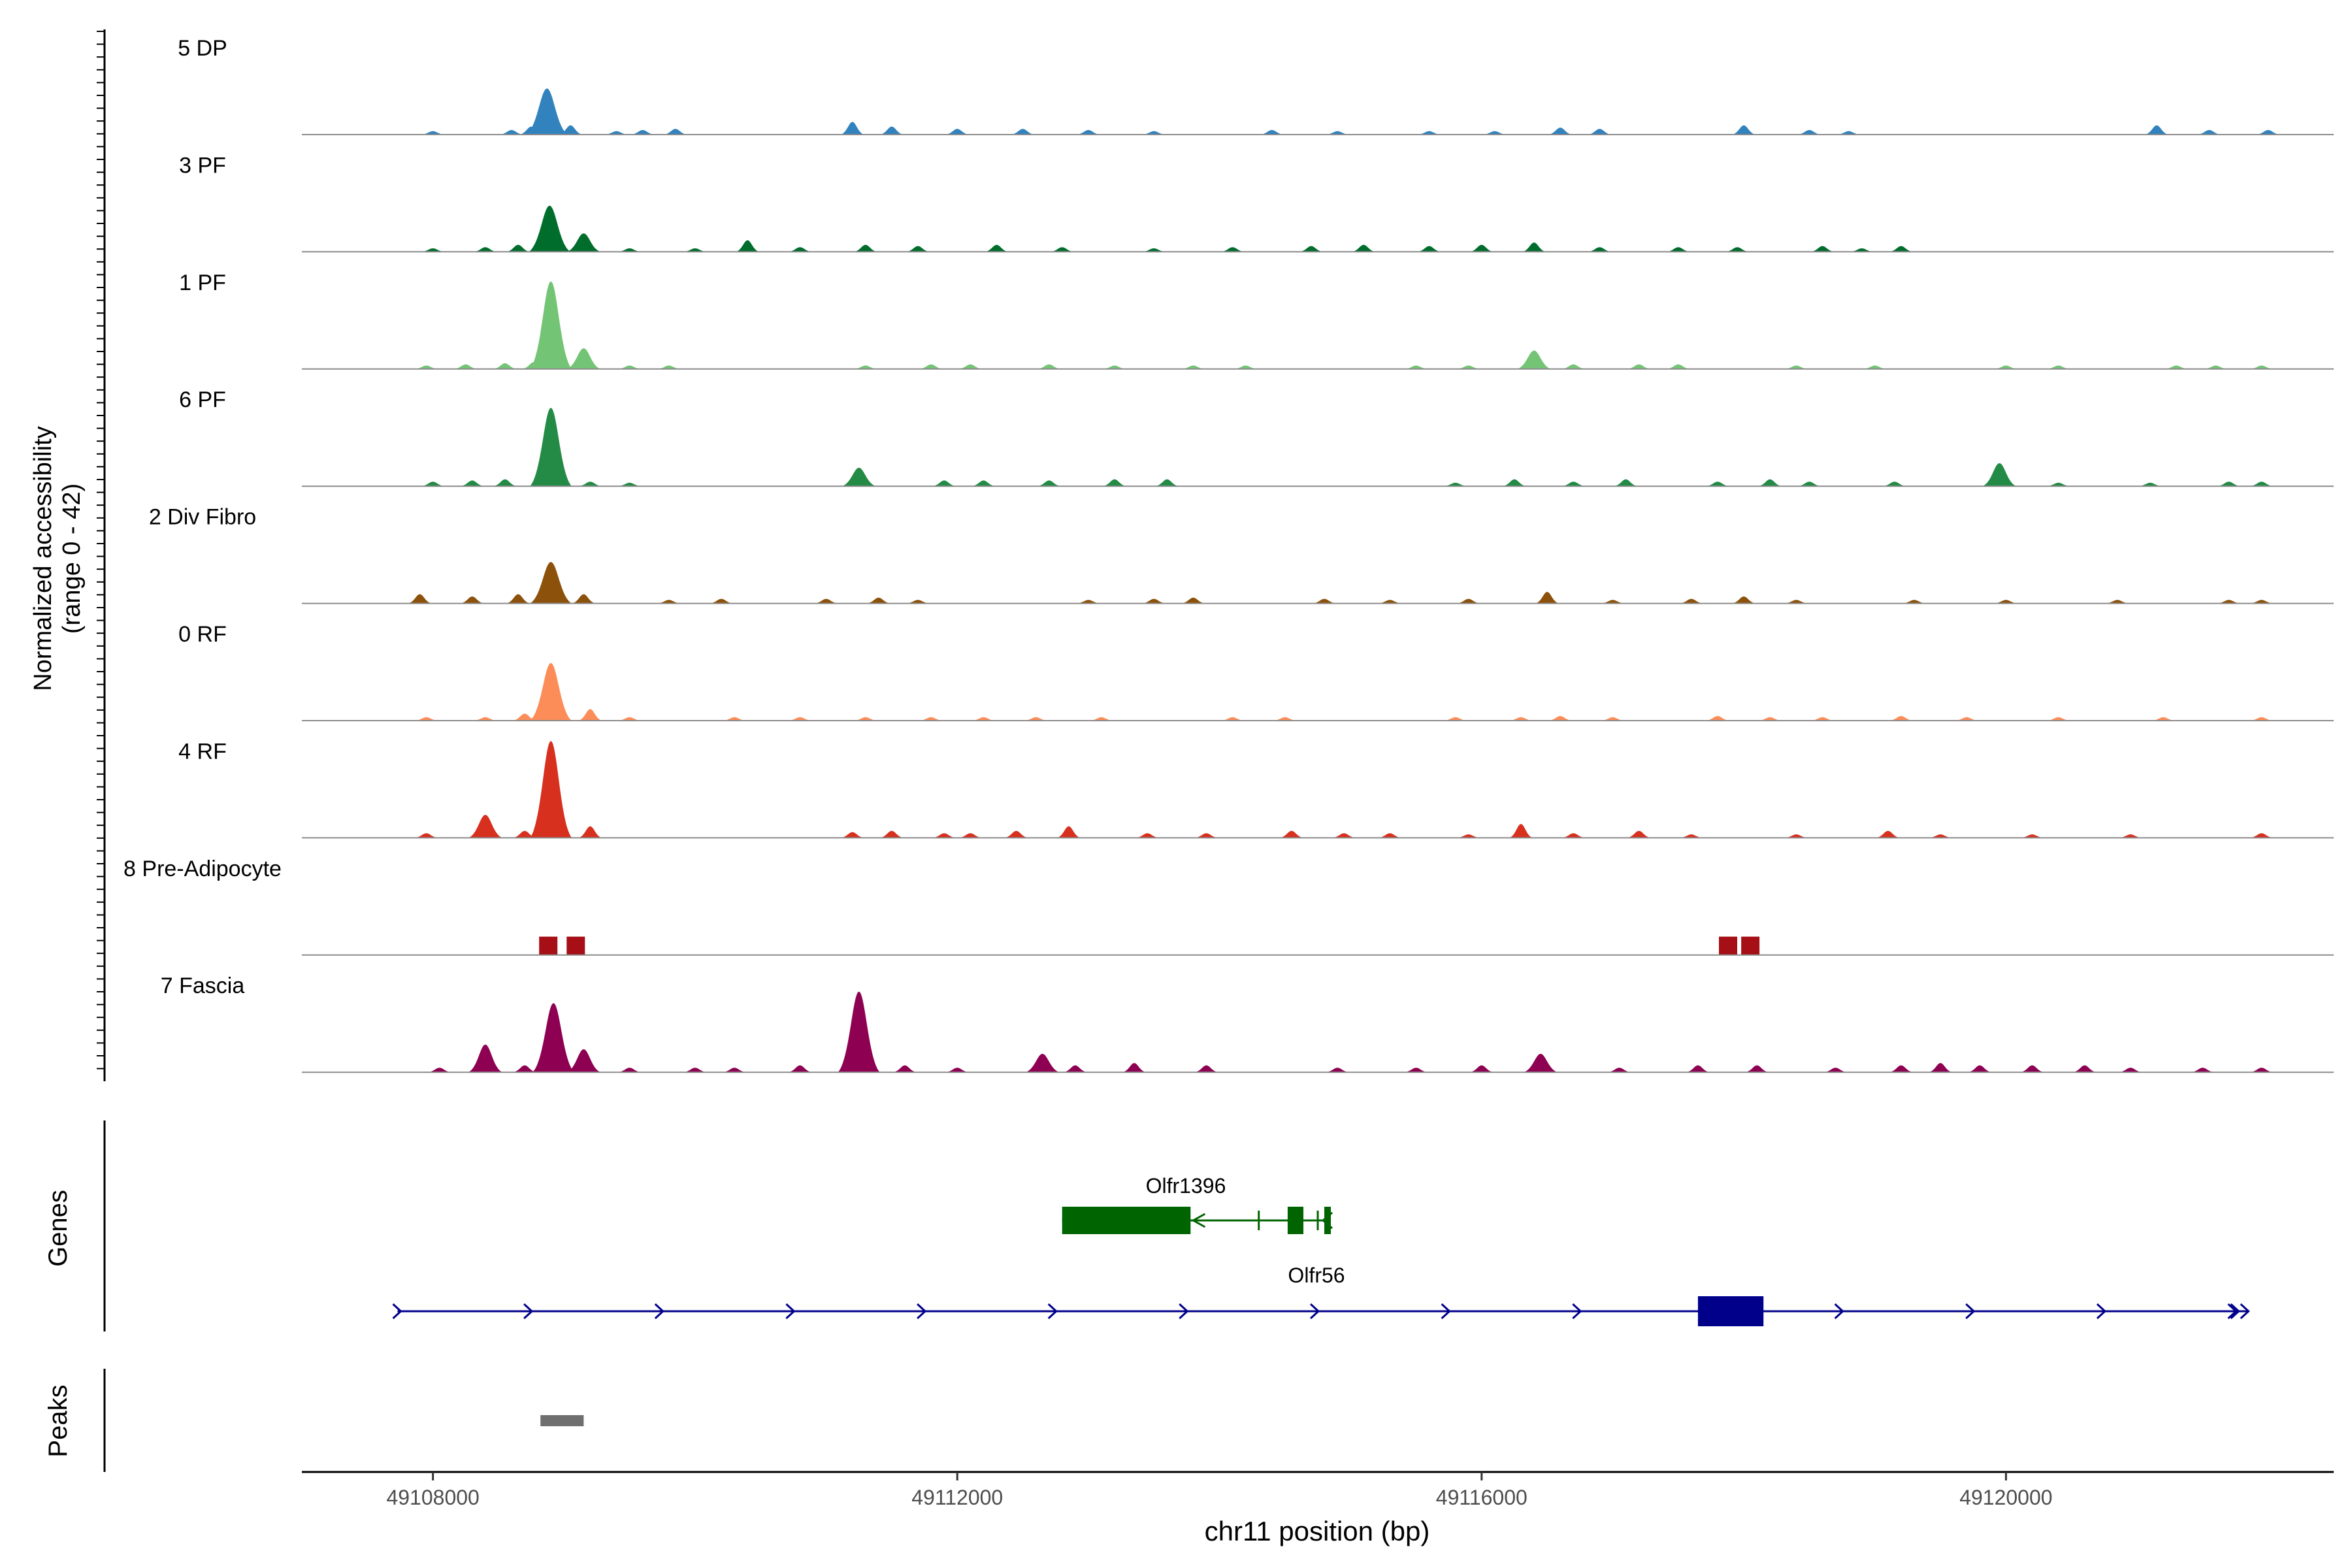 This screenshot has width=2352, height=1568. What do you see at coordinates (58, 1420) in the screenshot?
I see `peaks-track-label: Peaks` at bounding box center [58, 1420].